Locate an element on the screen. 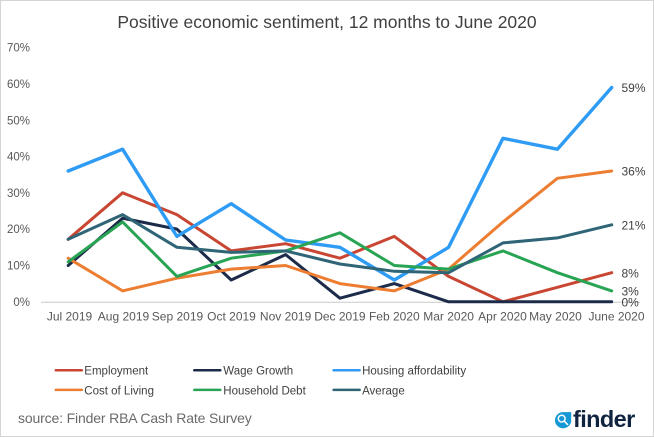  svg-text: 59% is located at coordinates (634, 88).